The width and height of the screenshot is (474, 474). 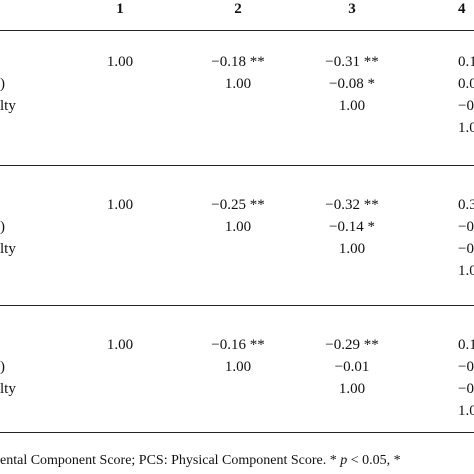 What do you see at coordinates (466, 84) in the screenshot?
I see `cell: 0.0` at bounding box center [466, 84].